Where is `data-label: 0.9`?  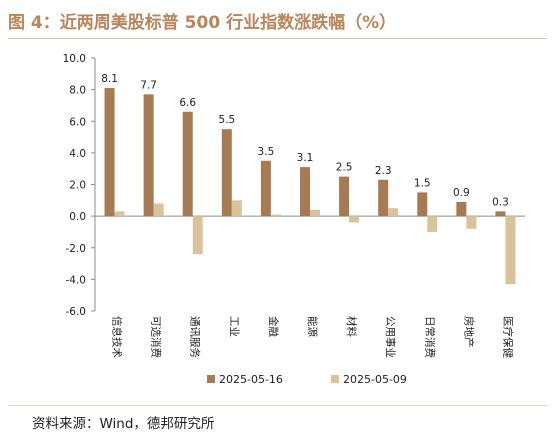 data-label: 0.9 is located at coordinates (461, 193).